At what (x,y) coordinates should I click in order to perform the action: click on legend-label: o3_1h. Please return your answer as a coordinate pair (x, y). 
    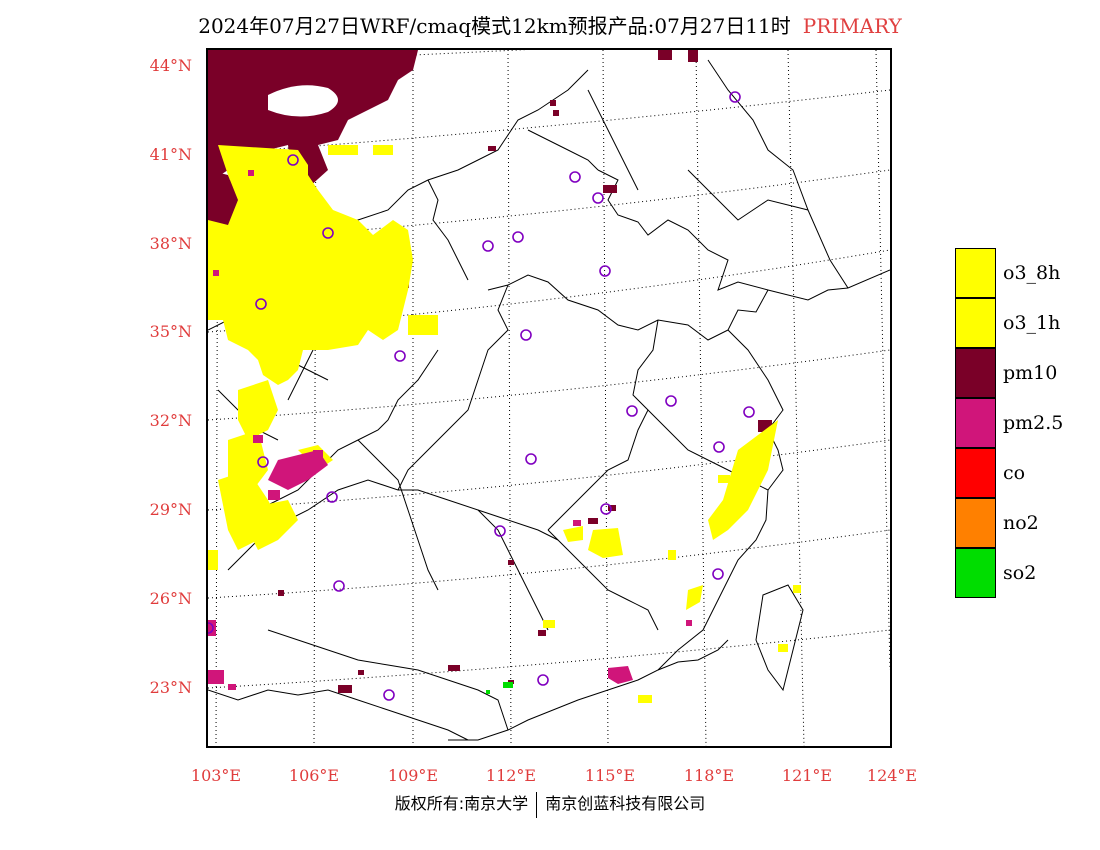
    Looking at the image, I should click on (1032, 323).